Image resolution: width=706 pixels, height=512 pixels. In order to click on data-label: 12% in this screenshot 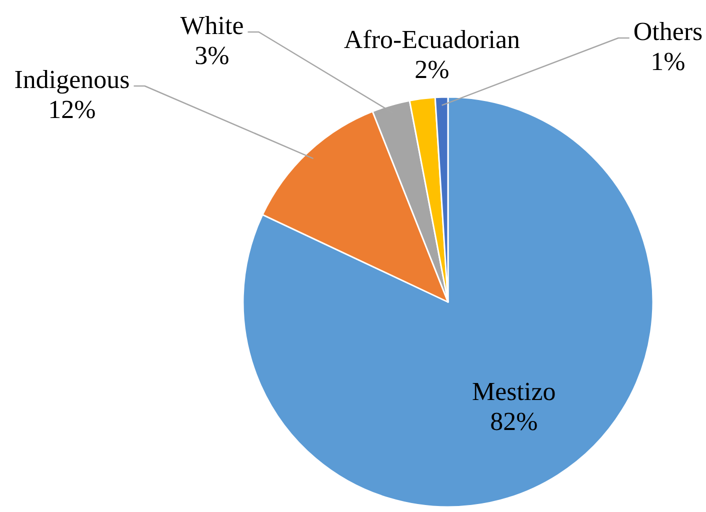, I will do `click(72, 109)`.